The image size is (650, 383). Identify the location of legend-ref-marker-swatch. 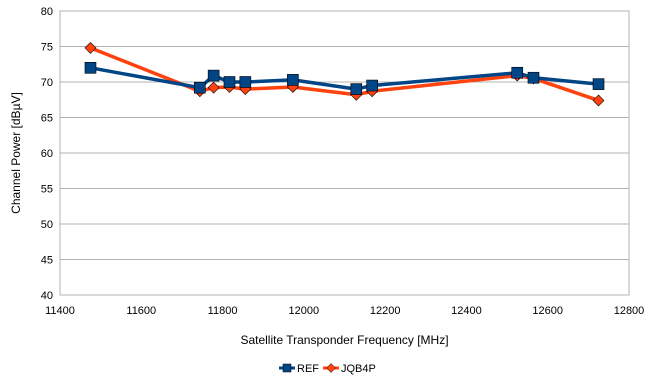
(287, 368).